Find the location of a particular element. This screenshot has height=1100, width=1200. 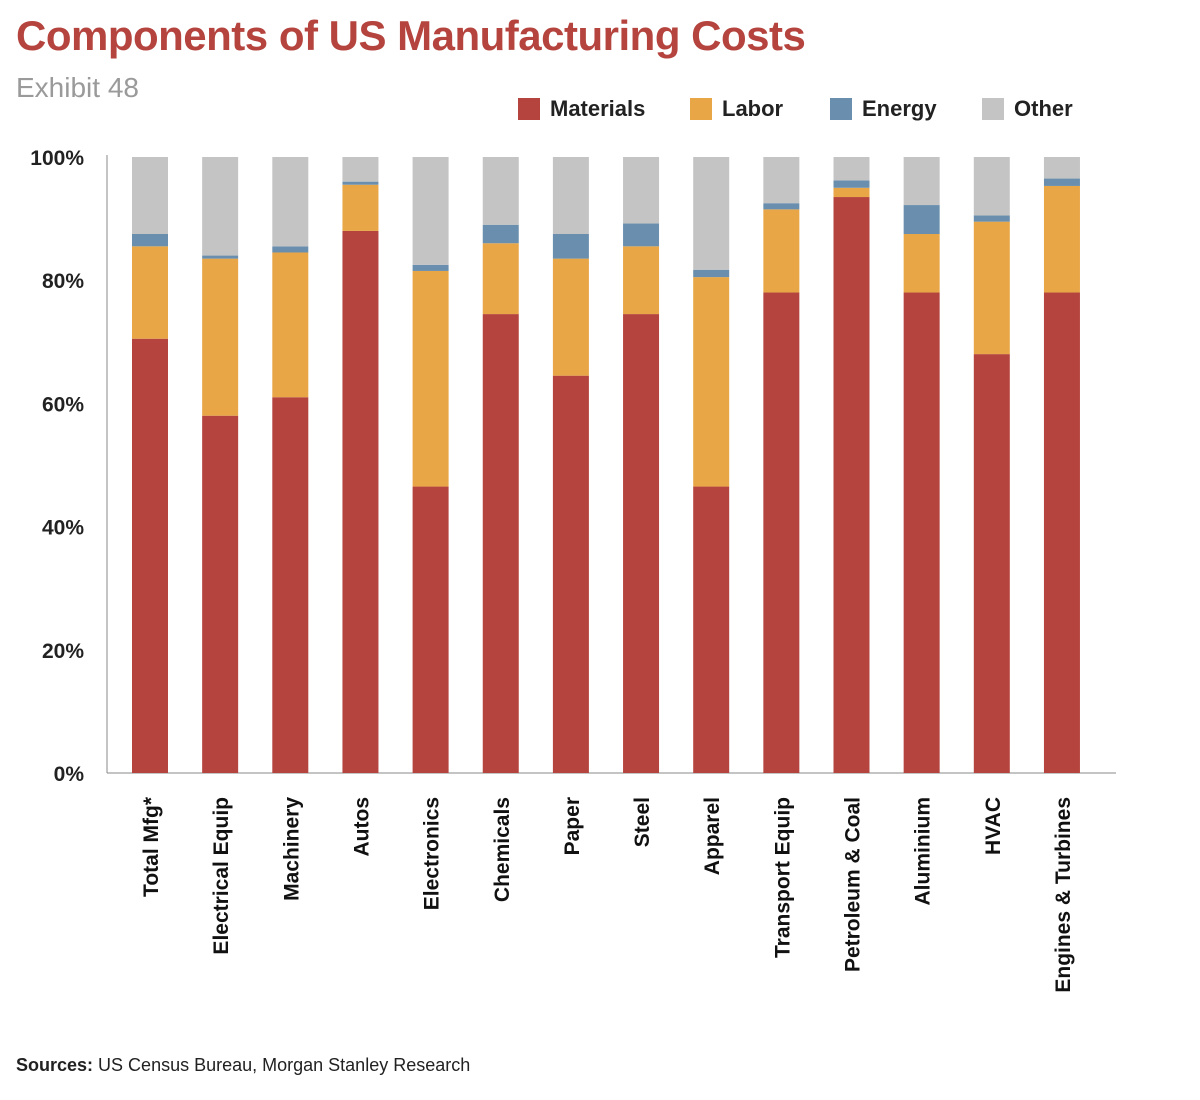

chart-subtitle: Exhibit 48 is located at coordinates (77, 87).